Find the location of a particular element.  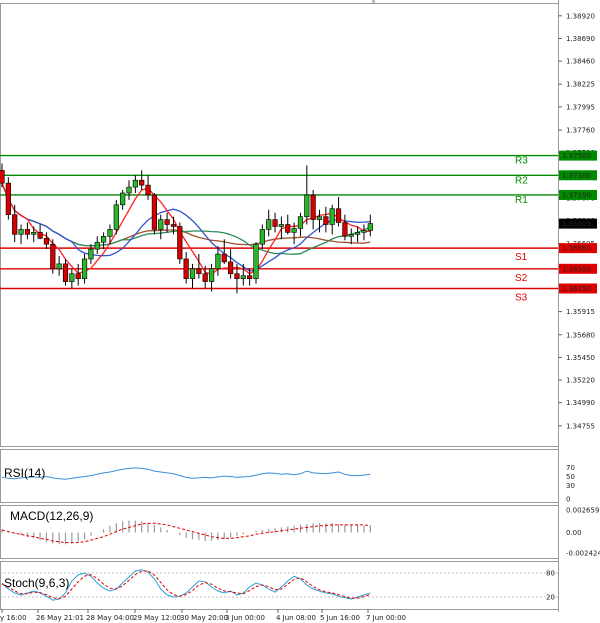

rsi-tick-label: 30 is located at coordinates (570, 486).